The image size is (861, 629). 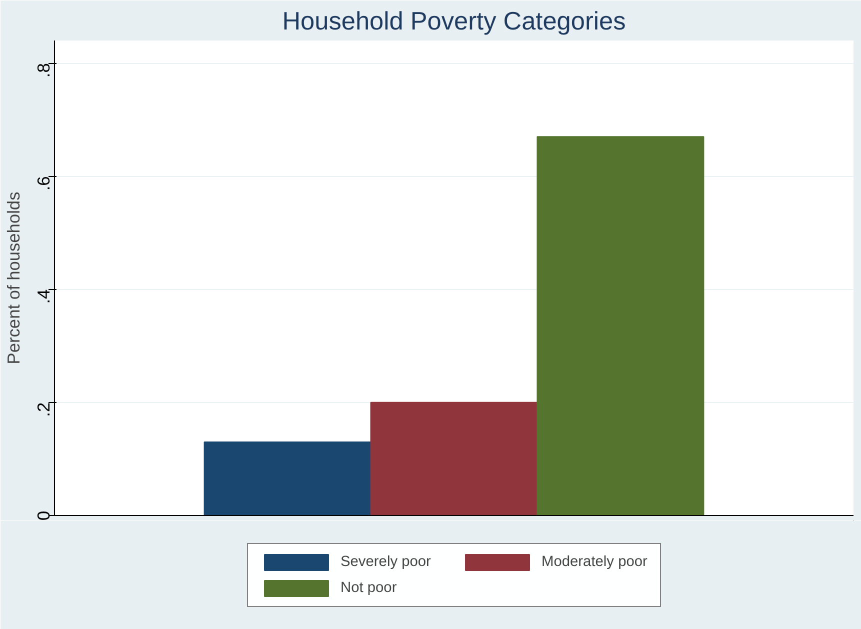 What do you see at coordinates (44, 296) in the screenshot?
I see `y-tick-label: .4` at bounding box center [44, 296].